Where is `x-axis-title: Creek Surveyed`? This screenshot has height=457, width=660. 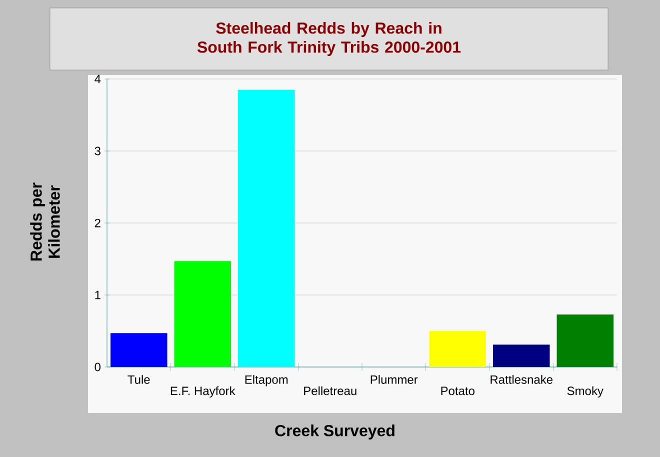
x-axis-title: Creek Surveyed is located at coordinates (334, 432).